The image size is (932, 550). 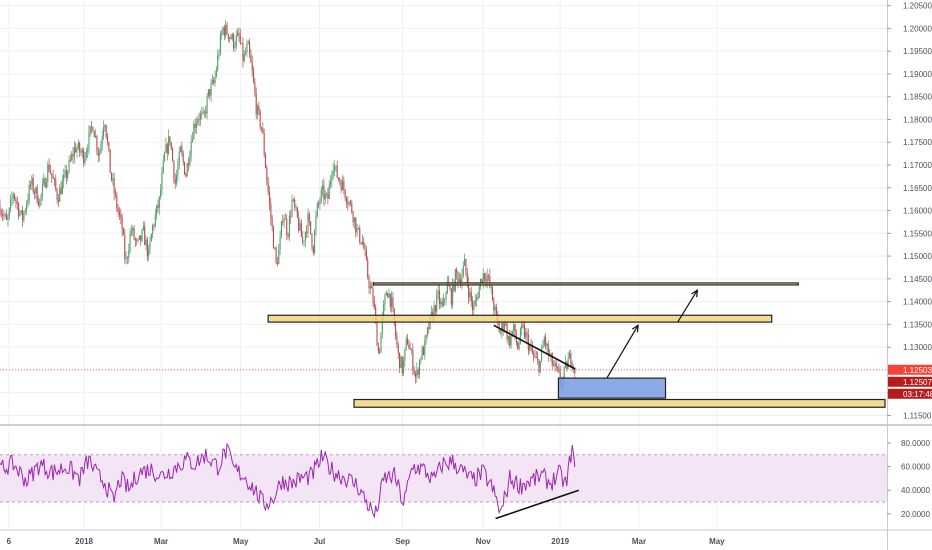 I want to click on rsi-divergence-trendline, so click(x=537, y=504).